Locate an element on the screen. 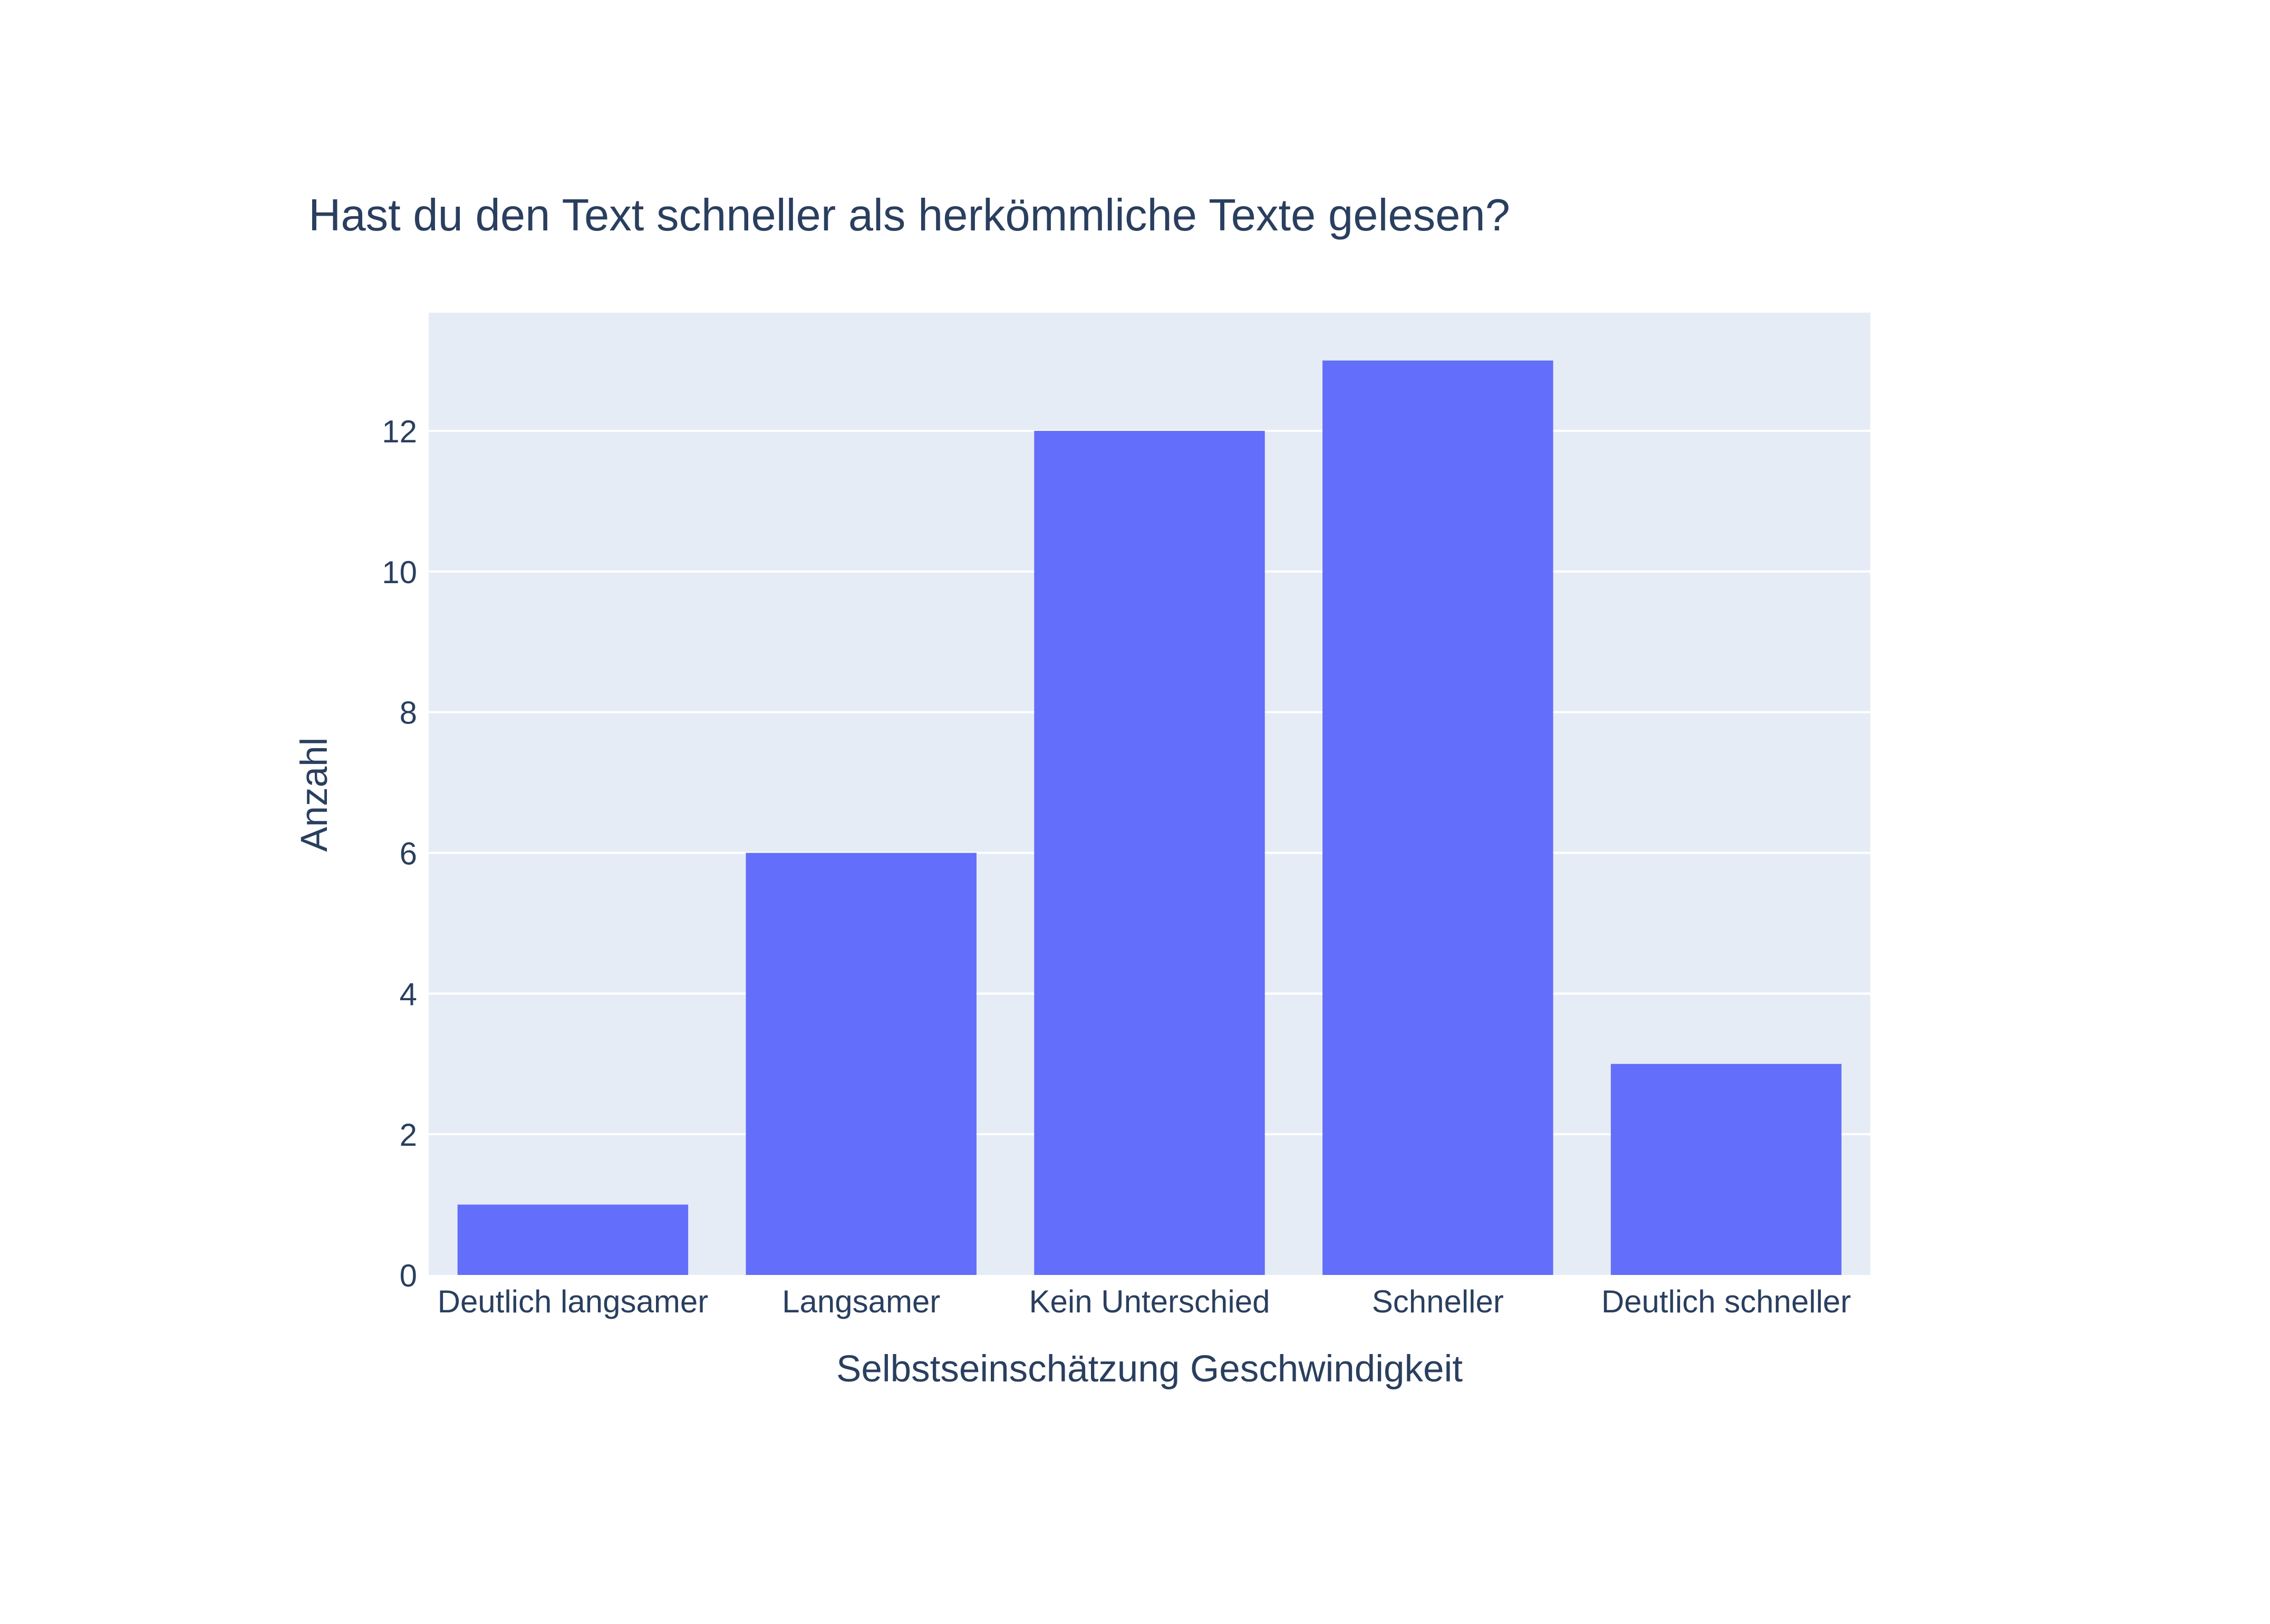  bar-deutlich-langsamer is located at coordinates (573, 1239).